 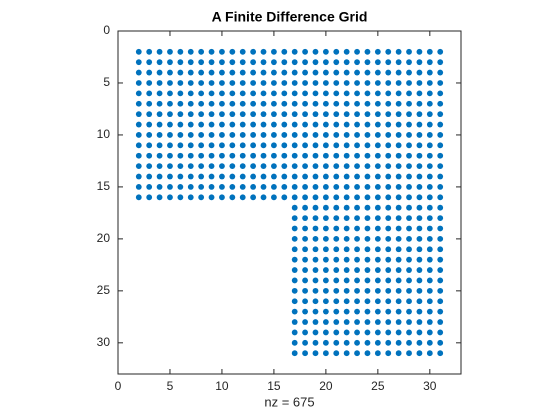 I want to click on x-tick-label: 5, so click(x=170, y=386).